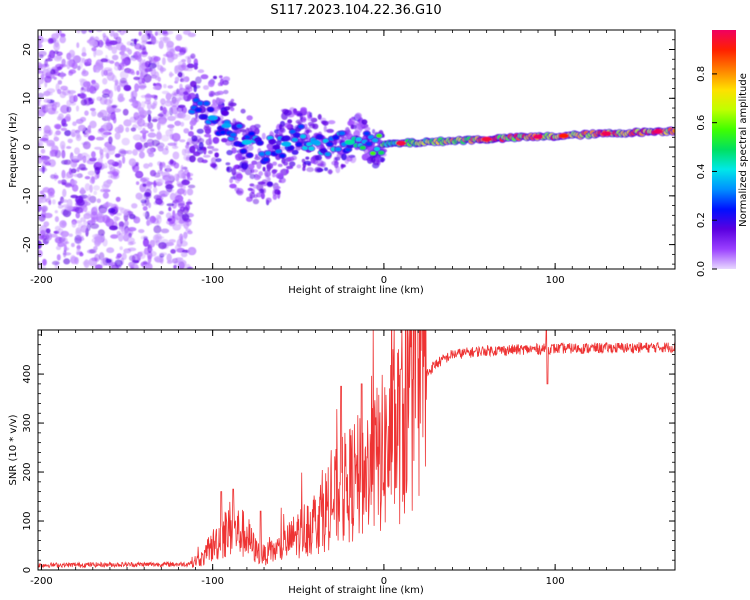 The width and height of the screenshot is (750, 600). What do you see at coordinates (27, 98) in the screenshot?
I see `y-tick-label: 10` at bounding box center [27, 98].